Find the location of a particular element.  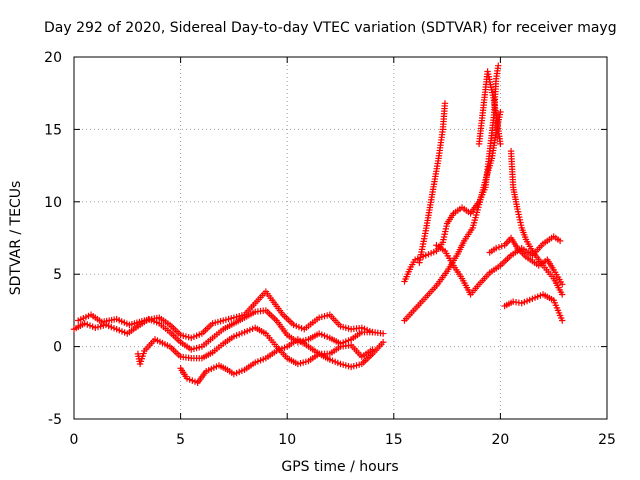

x-tick-label: 10 is located at coordinates (287, 440).